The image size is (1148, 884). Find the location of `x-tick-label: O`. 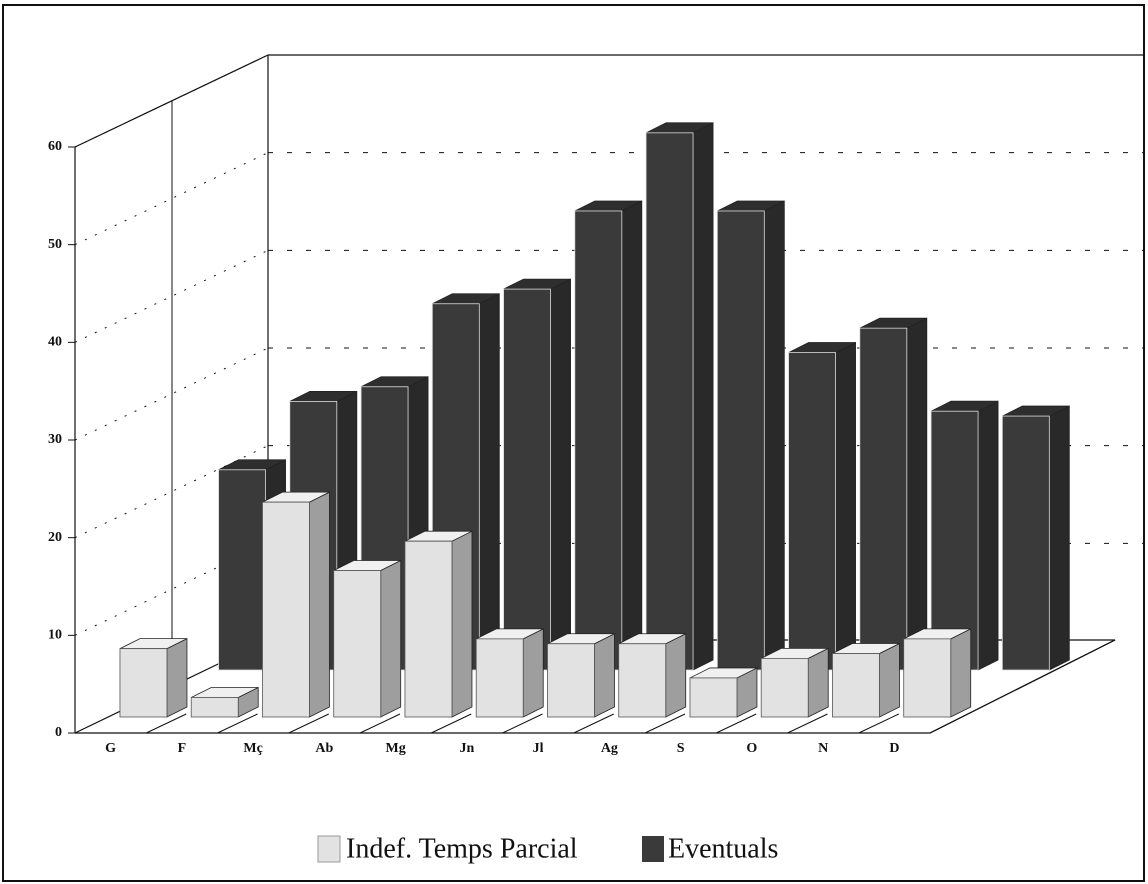

x-tick-label: O is located at coordinates (751, 748).